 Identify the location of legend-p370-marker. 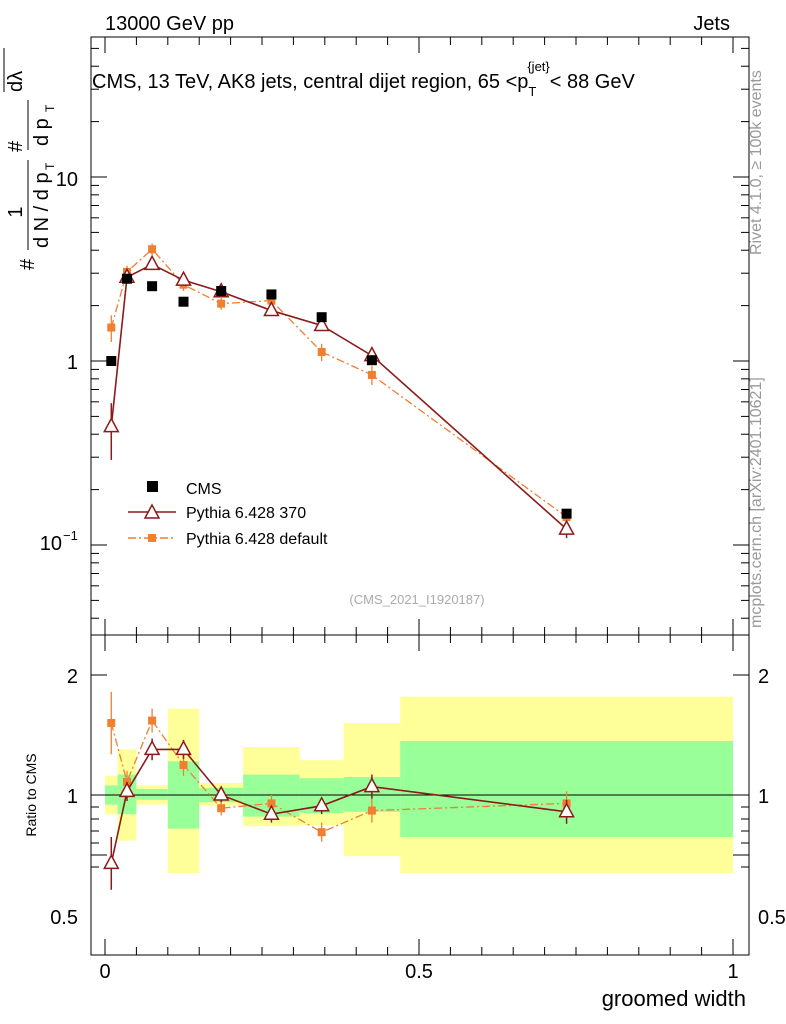
(152, 511).